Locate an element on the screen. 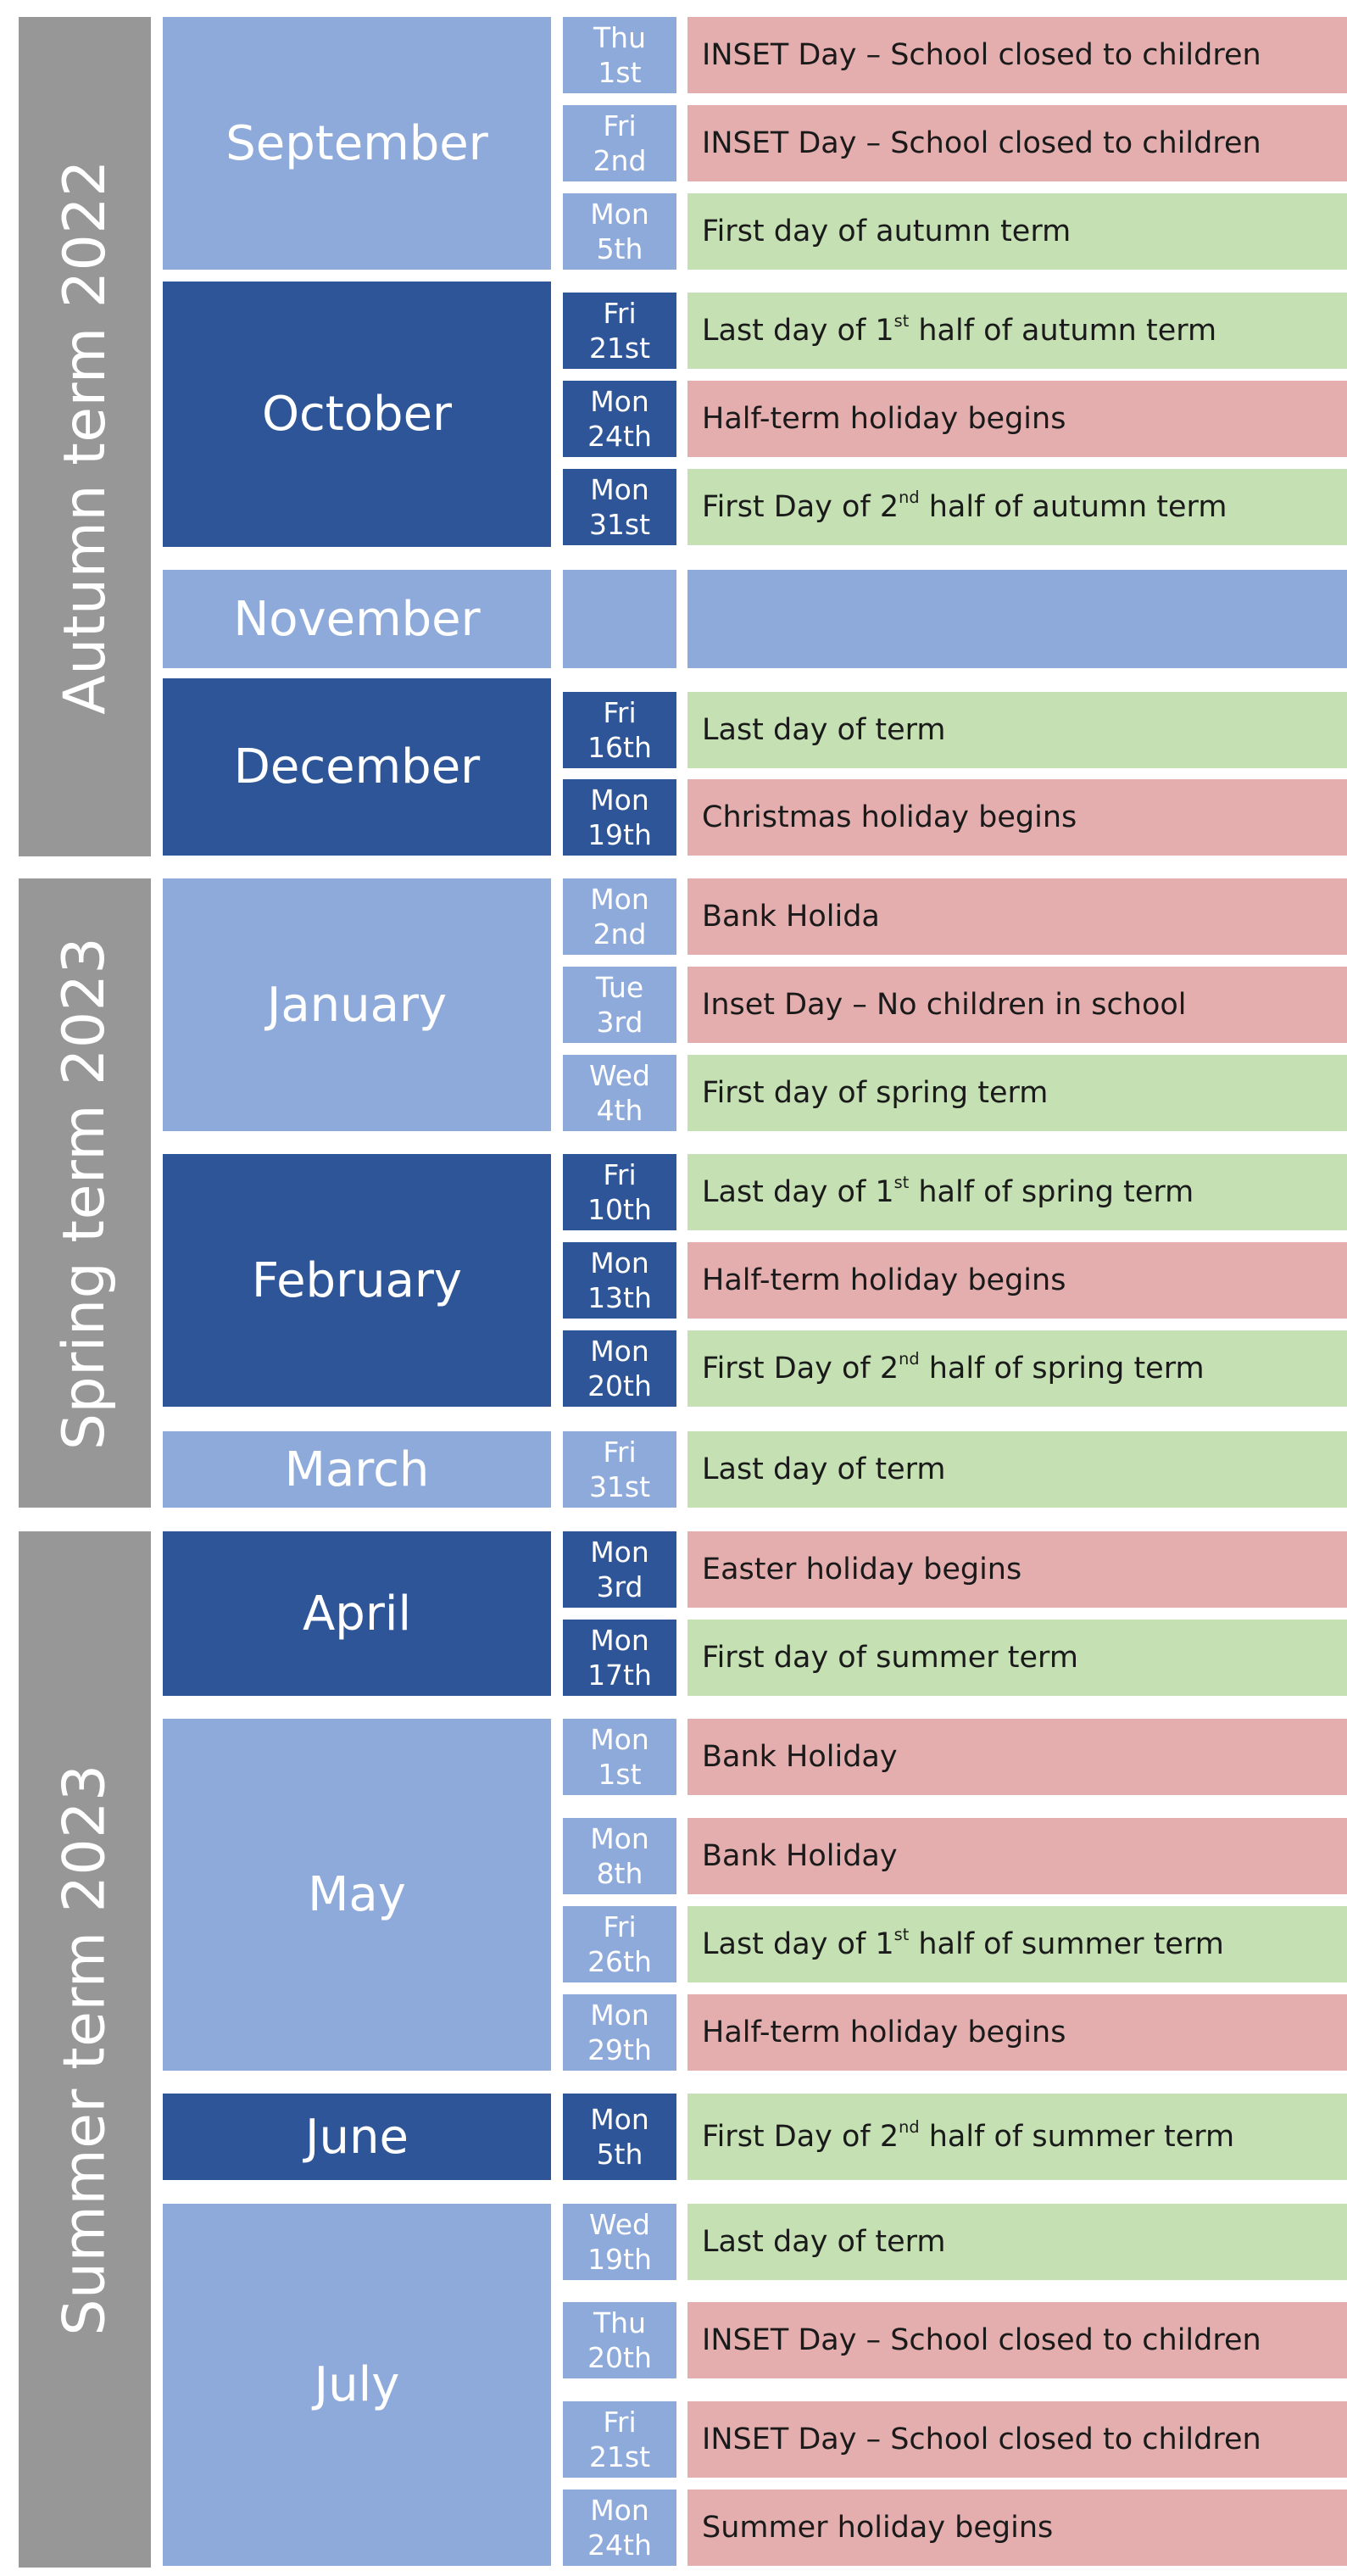 This screenshot has width=1347, height=2576. month-label: October is located at coordinates (357, 414).